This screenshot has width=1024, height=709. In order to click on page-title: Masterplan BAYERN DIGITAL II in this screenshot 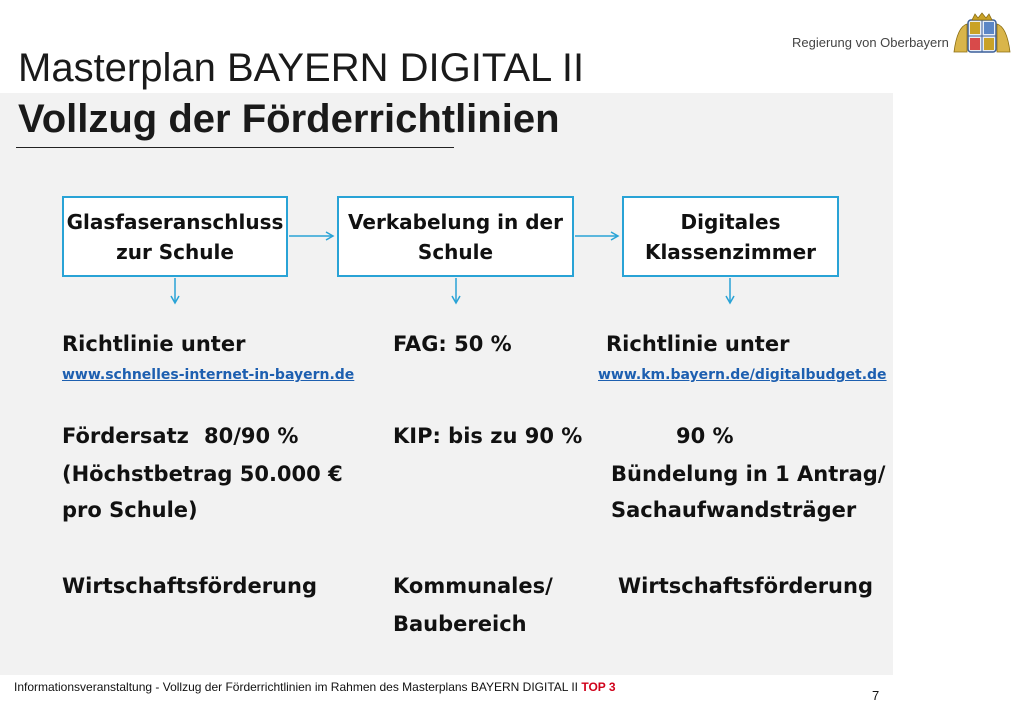, I will do `click(301, 68)`.